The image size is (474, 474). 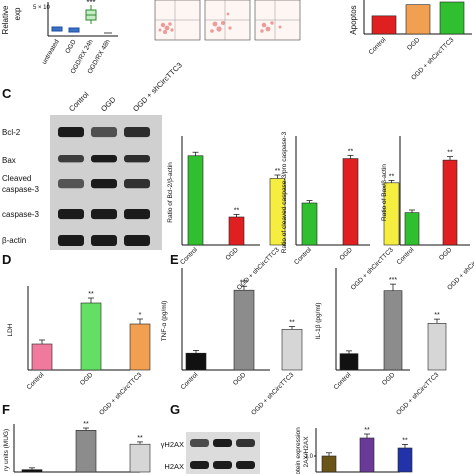 What do you see at coordinates (140, 315) in the screenshot?
I see `significance-label: *` at bounding box center [140, 315].